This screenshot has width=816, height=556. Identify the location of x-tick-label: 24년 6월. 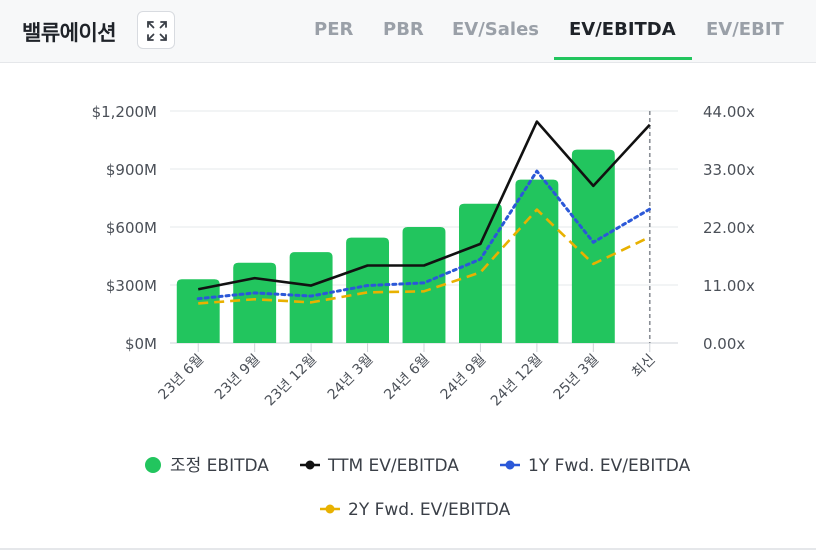
(407, 378).